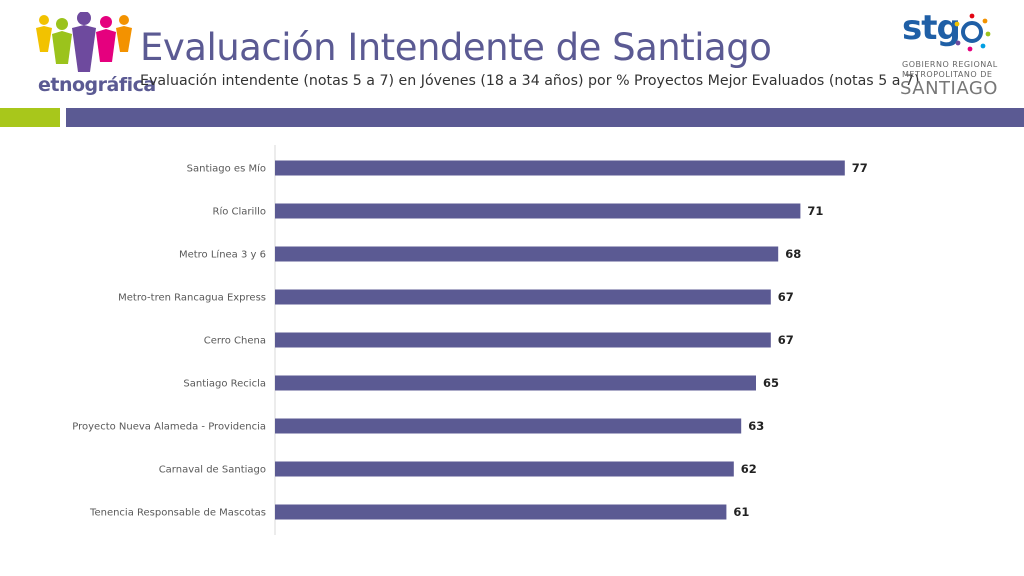  What do you see at coordinates (793, 254) in the screenshot?
I see `value-label: 68` at bounding box center [793, 254].